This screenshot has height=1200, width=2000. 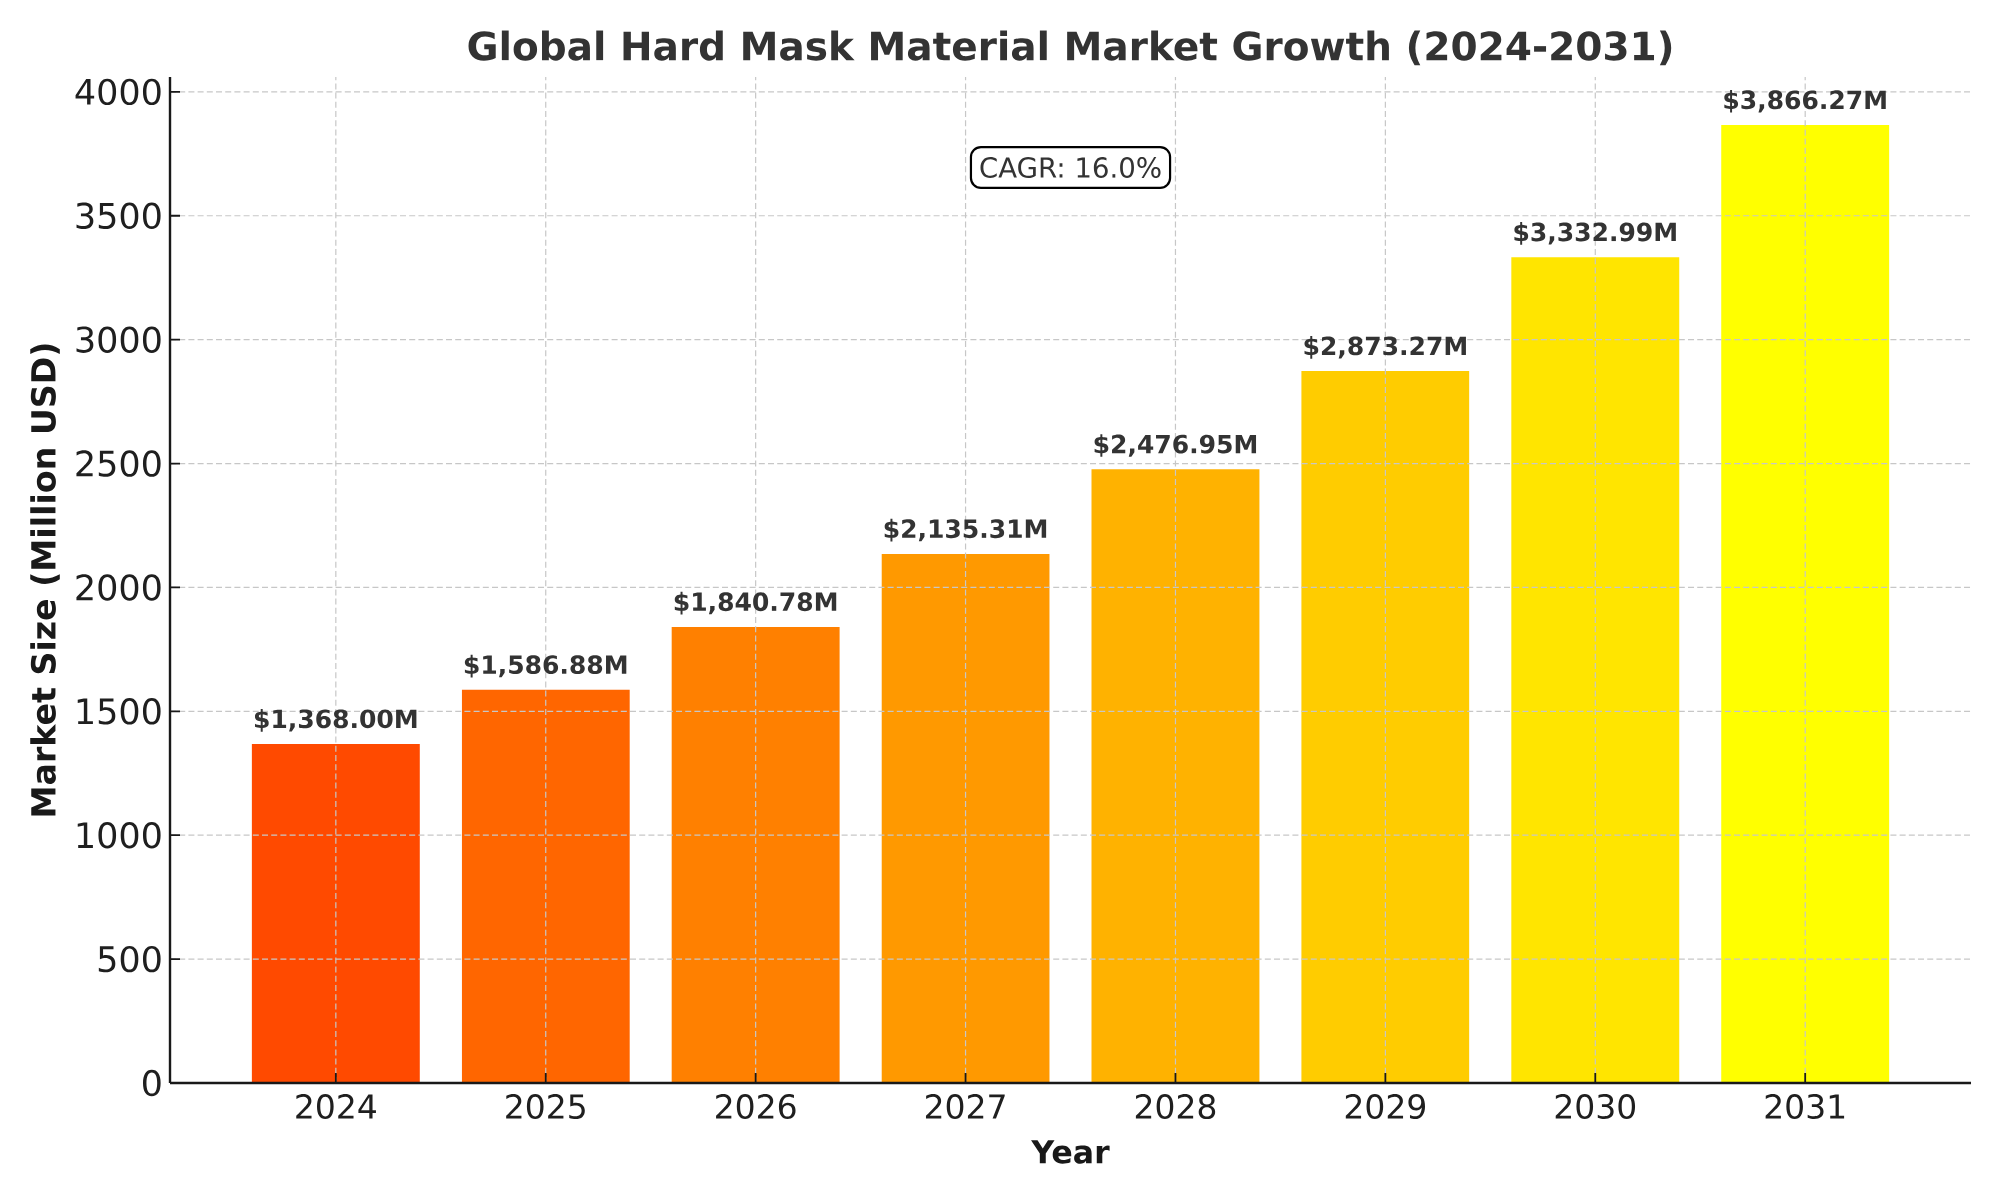 What do you see at coordinates (1175, 1107) in the screenshot?
I see `x-tick-label: 2028` at bounding box center [1175, 1107].